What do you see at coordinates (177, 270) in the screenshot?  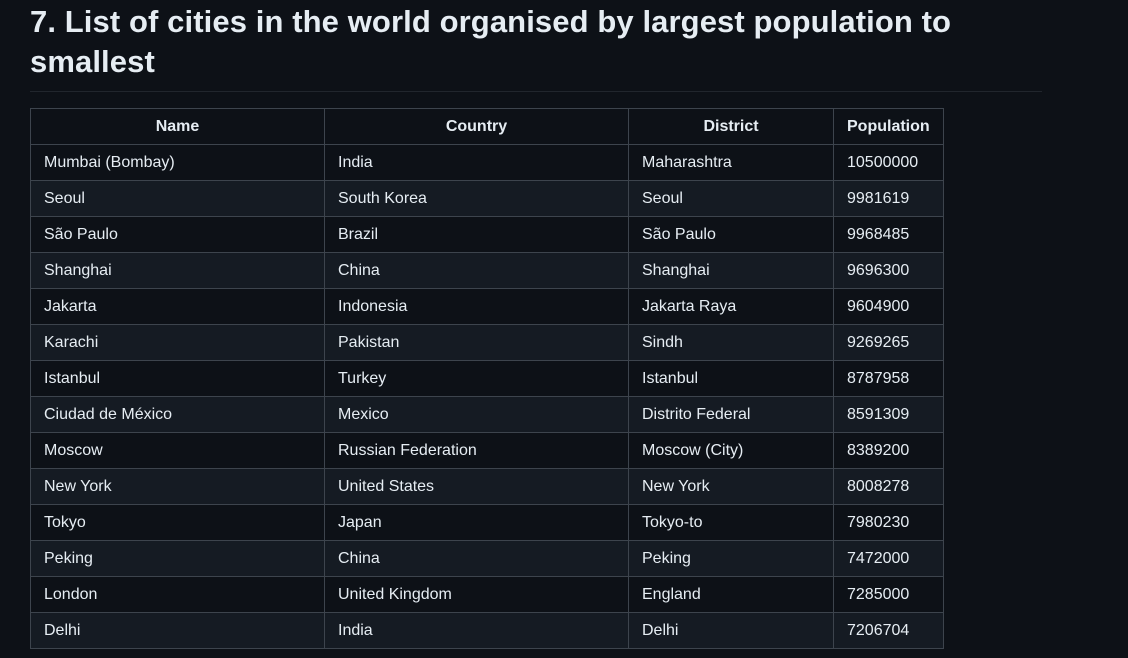 I see `cell-name: Shanghai` at bounding box center [177, 270].